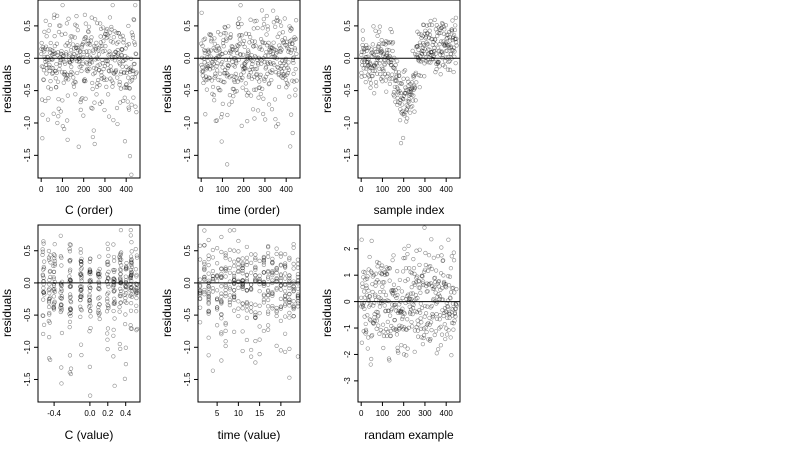 The height and width of the screenshot is (450, 800). I want to click on x-tick-label: 0.4, so click(126, 413).